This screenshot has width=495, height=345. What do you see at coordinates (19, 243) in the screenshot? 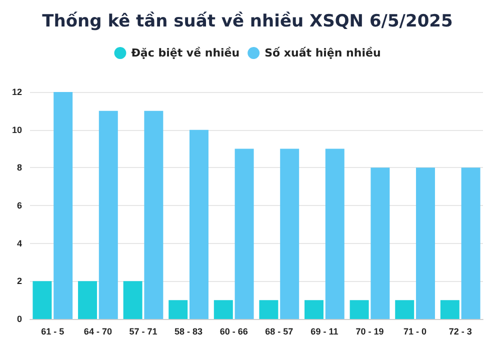
I see `y-tick-label: 4` at bounding box center [19, 243].